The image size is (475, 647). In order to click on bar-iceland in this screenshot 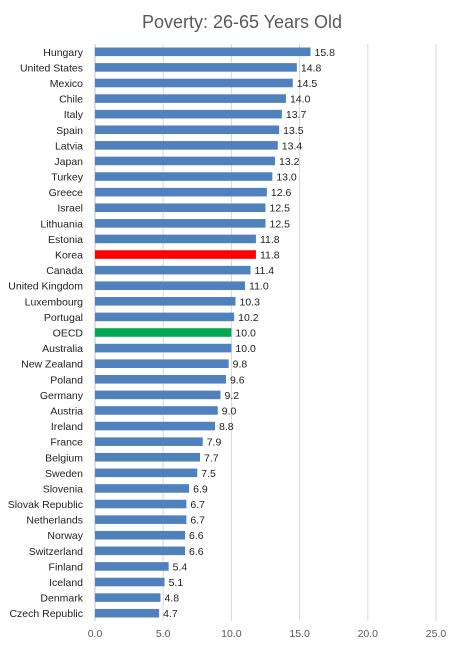, I will do `click(130, 582)`.